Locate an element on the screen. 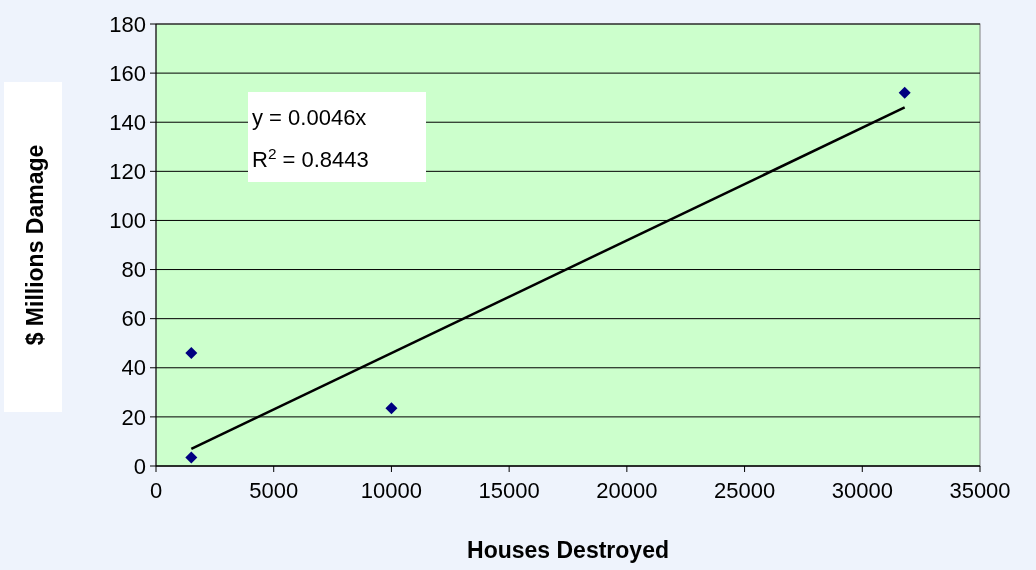 The height and width of the screenshot is (570, 1036). x-tick-label: 30000 is located at coordinates (862, 490).